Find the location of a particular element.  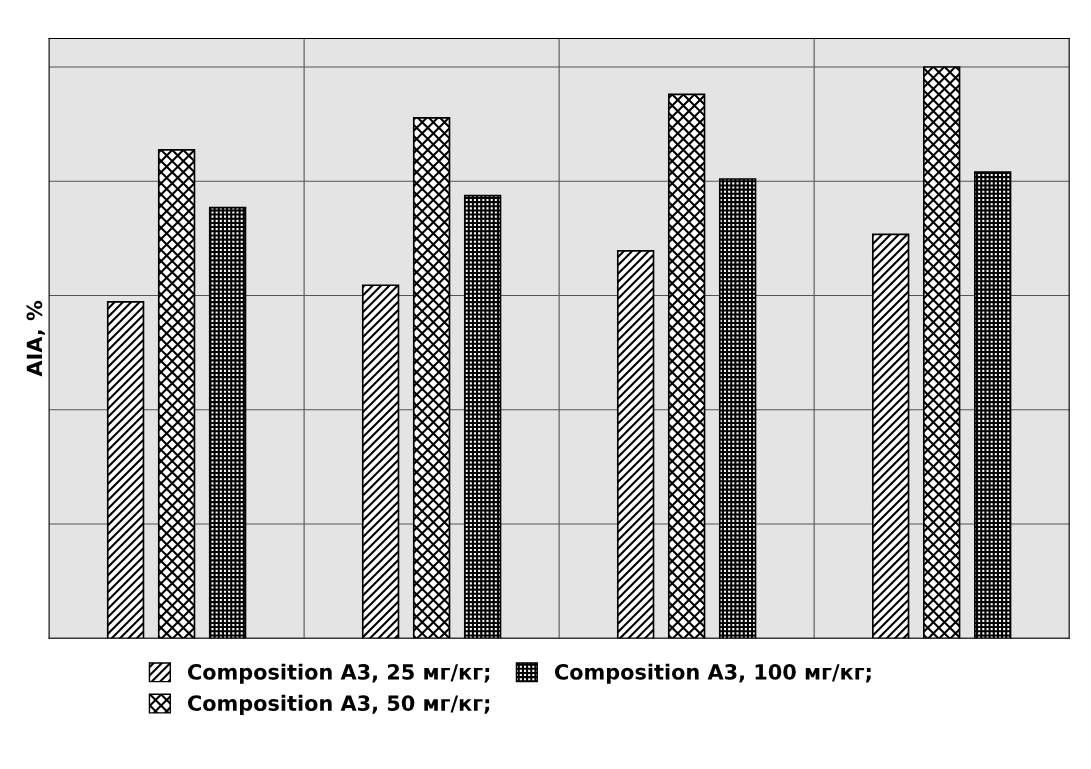

legend-label: Composition A3, 100 мг/кг; is located at coordinates (712, 673).